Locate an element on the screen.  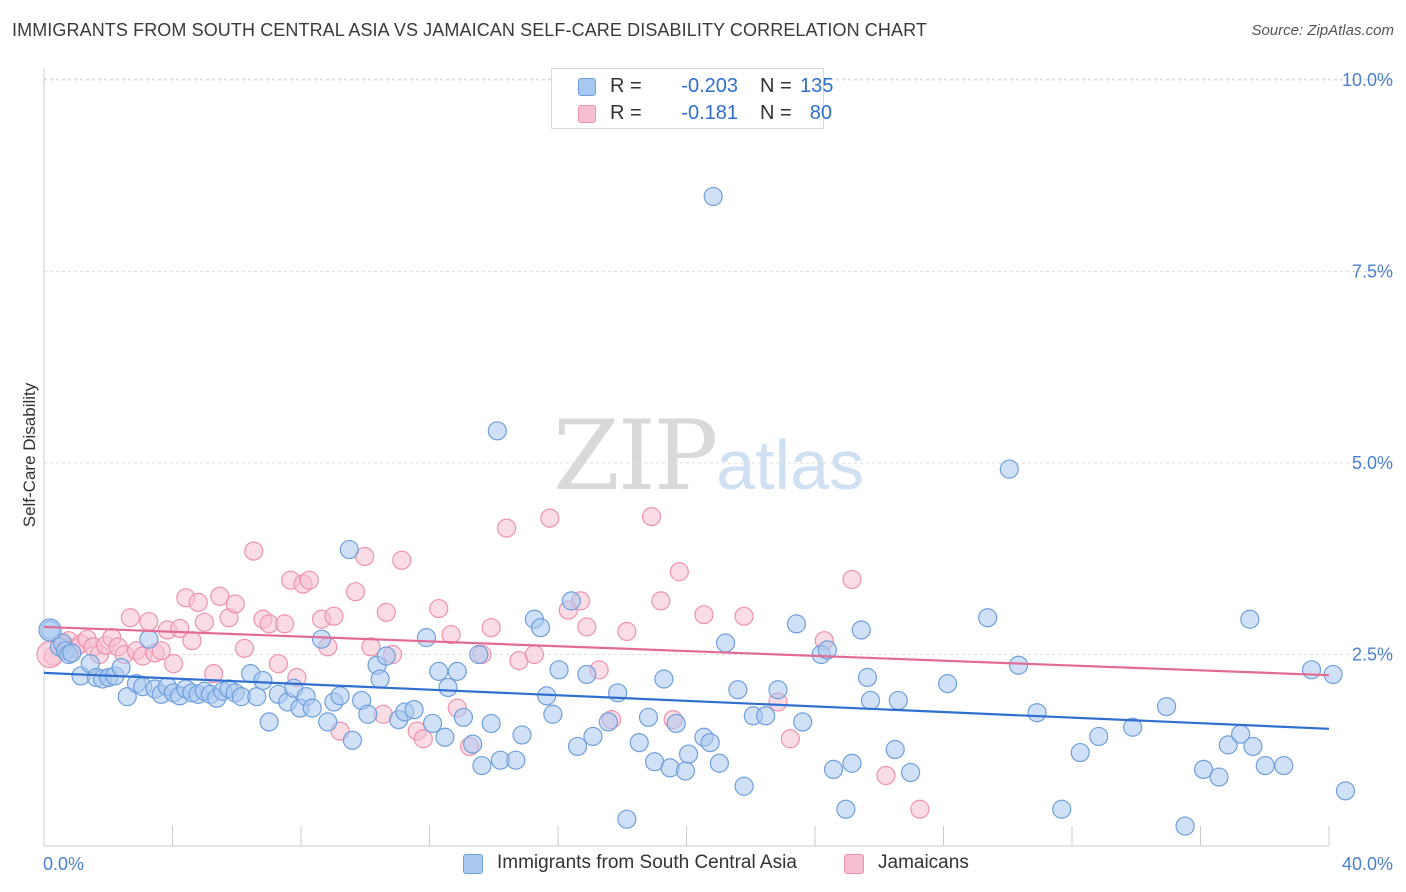
legend-n-value: 135 is located at coordinates (817, 86).